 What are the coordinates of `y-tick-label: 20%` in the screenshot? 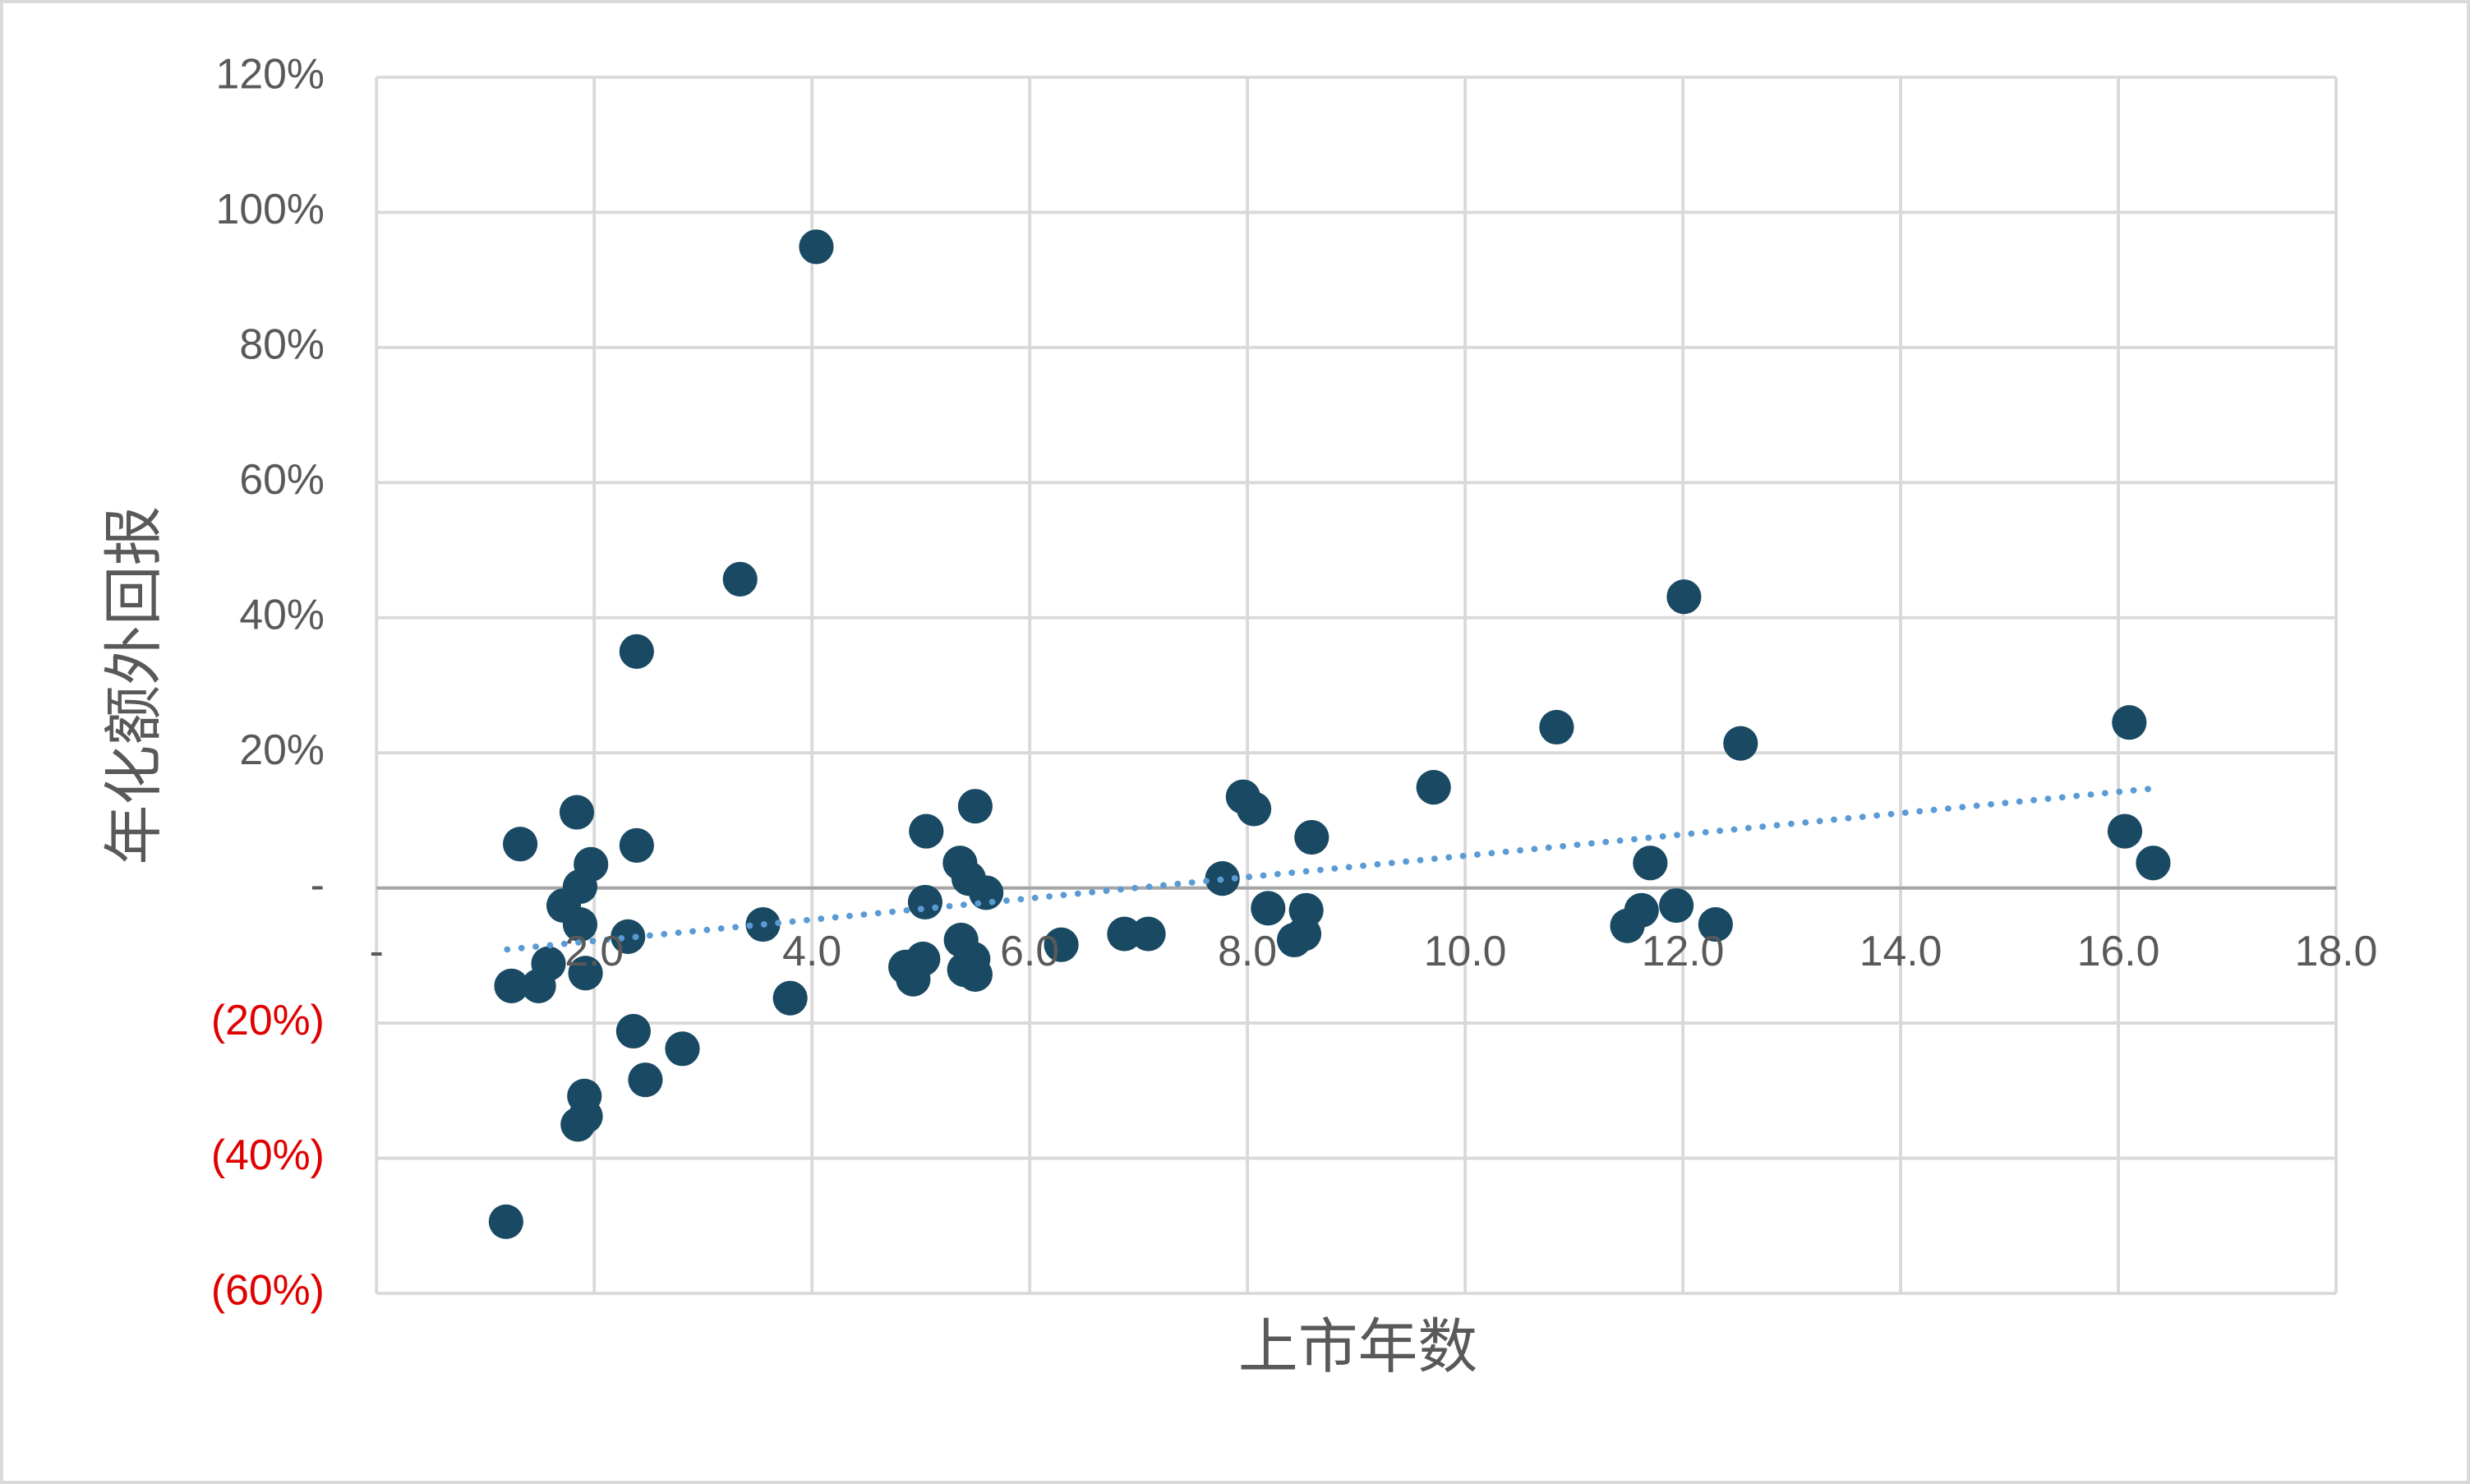 It's located at (282, 749).